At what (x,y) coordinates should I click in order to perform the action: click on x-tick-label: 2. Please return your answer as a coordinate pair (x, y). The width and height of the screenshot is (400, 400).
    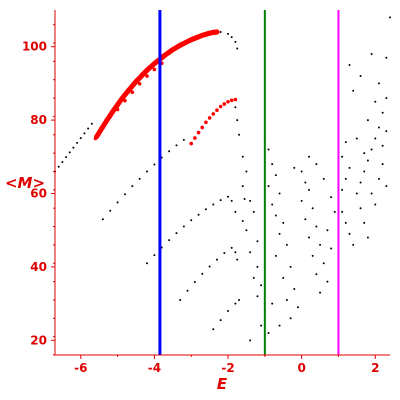
    Looking at the image, I should click on (375, 368).